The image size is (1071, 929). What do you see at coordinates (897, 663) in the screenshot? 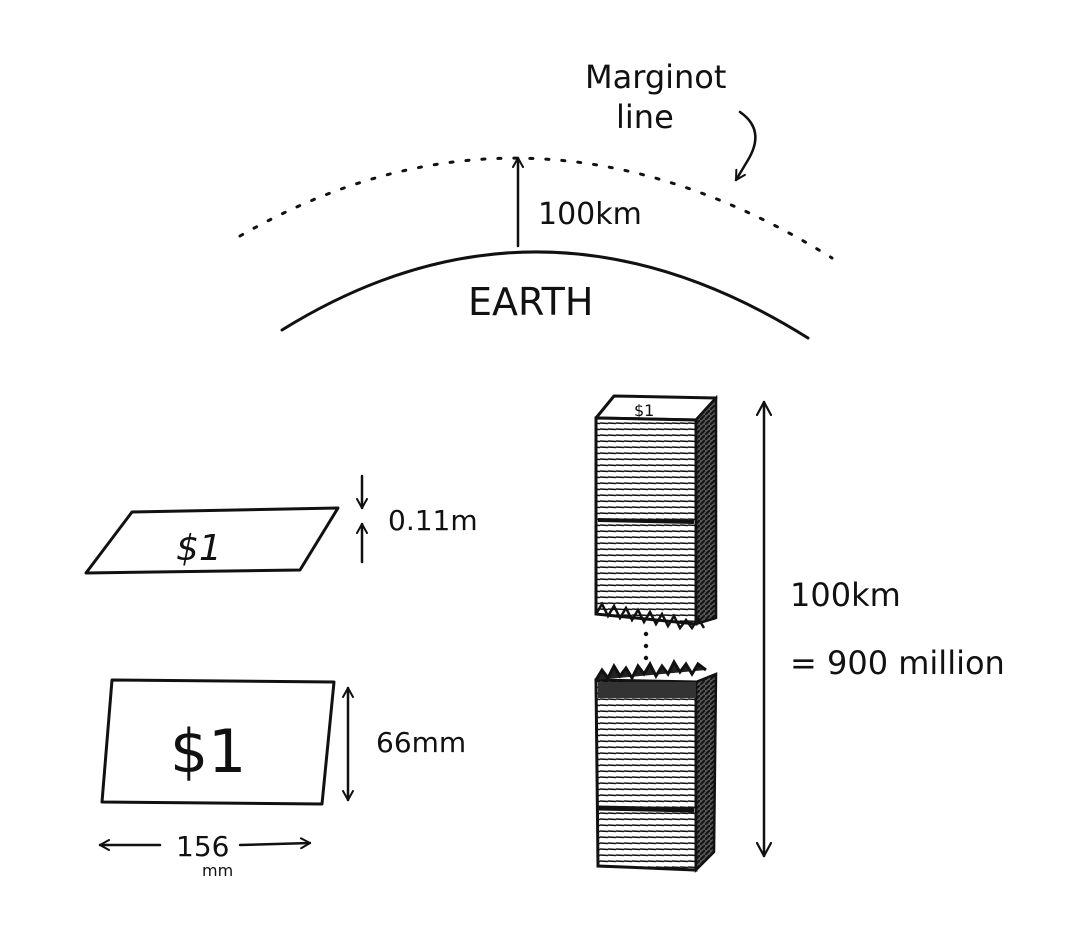
I see `stack-count-label: = 900 million` at bounding box center [897, 663].